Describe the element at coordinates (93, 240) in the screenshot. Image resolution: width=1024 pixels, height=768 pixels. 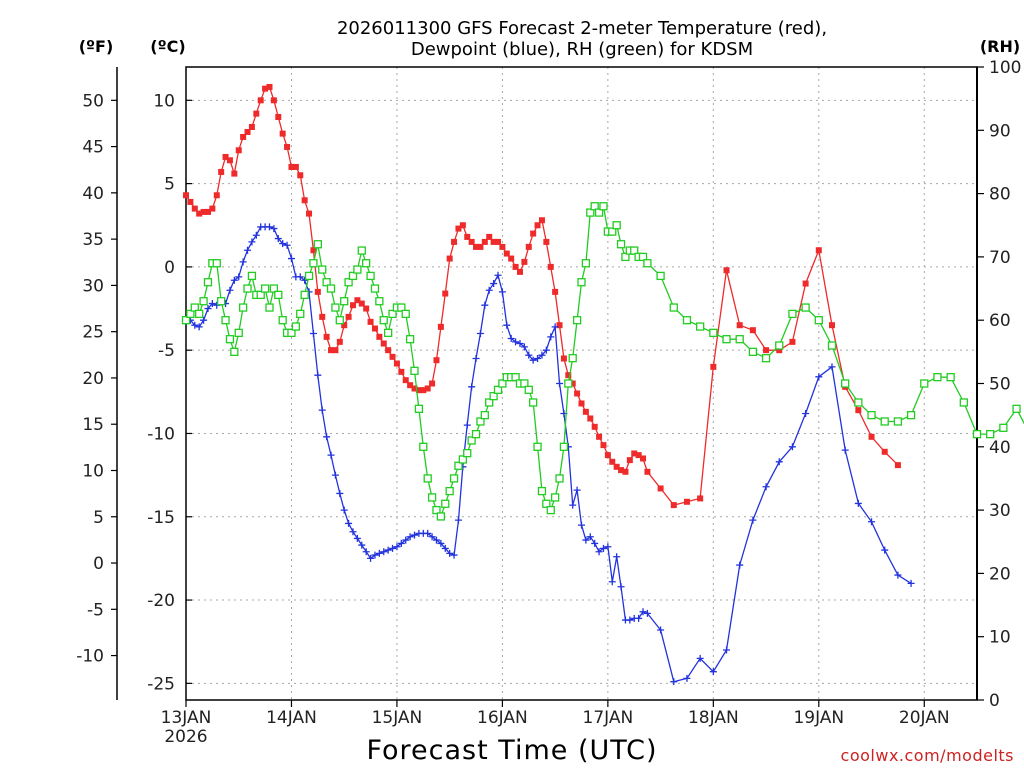
I see `f-tick-label: 35` at that location.